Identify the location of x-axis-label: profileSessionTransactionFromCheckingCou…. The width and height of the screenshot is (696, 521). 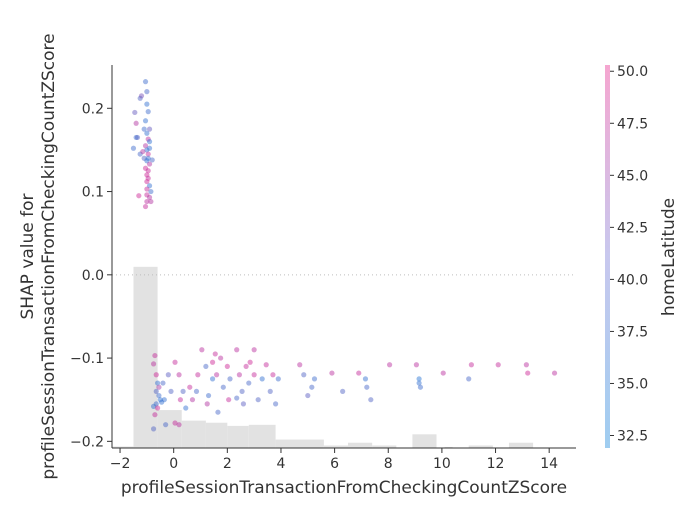
(344, 488).